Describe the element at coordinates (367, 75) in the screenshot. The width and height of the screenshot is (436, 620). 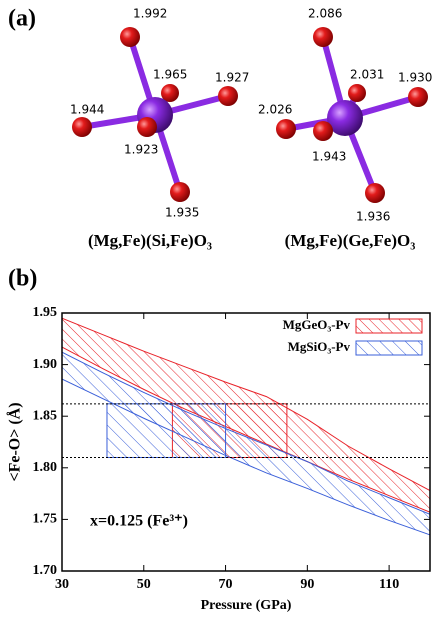
I see `bond-label: 2.031` at that location.